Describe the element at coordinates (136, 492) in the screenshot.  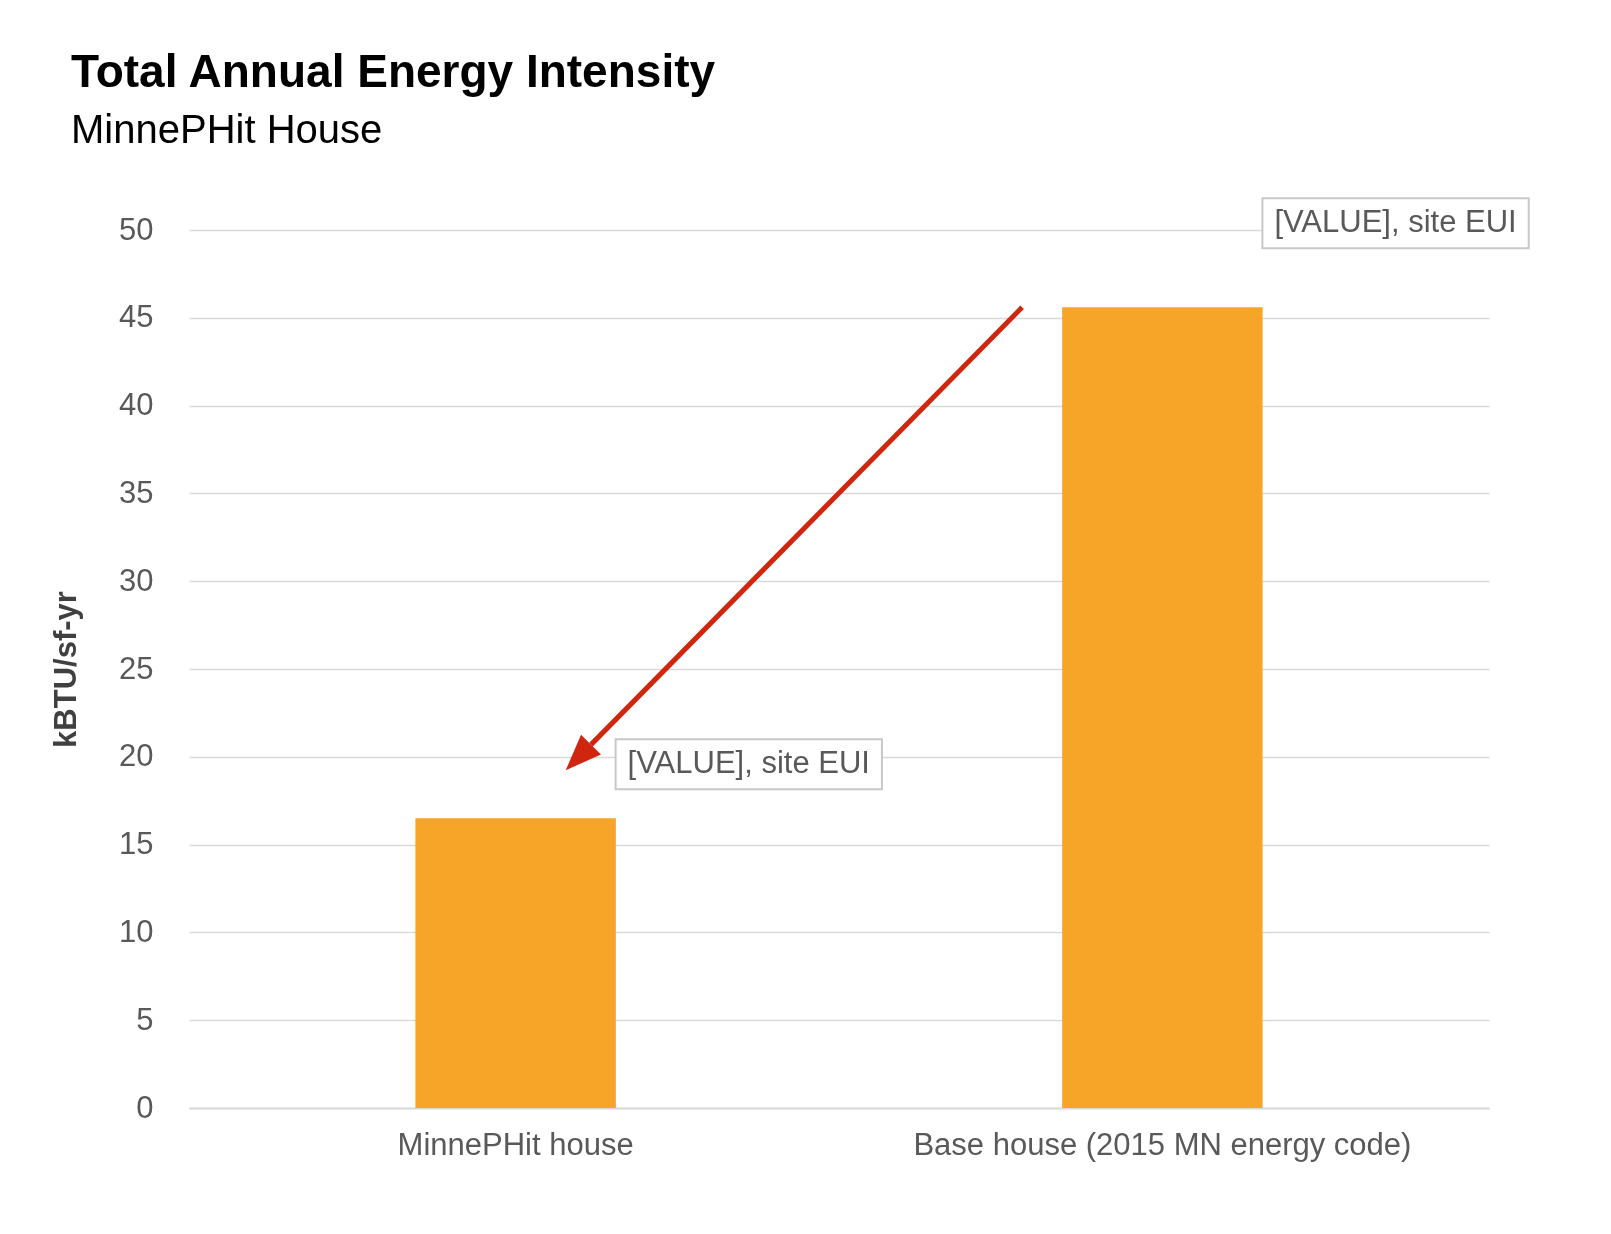
I see `y-tick-label: 35` at that location.